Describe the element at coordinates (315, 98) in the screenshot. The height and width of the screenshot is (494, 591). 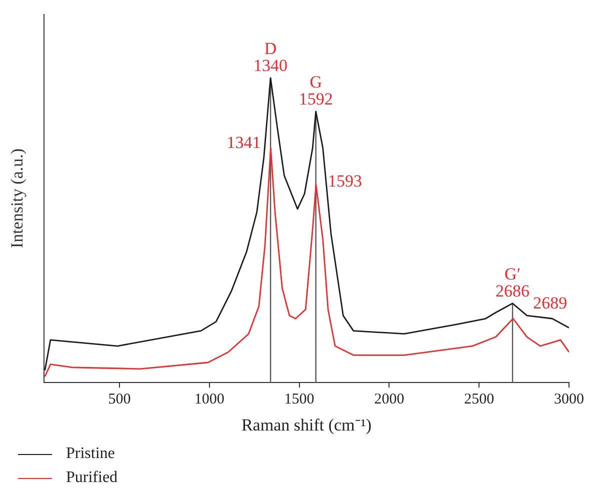
I see `annotation: 1592` at that location.